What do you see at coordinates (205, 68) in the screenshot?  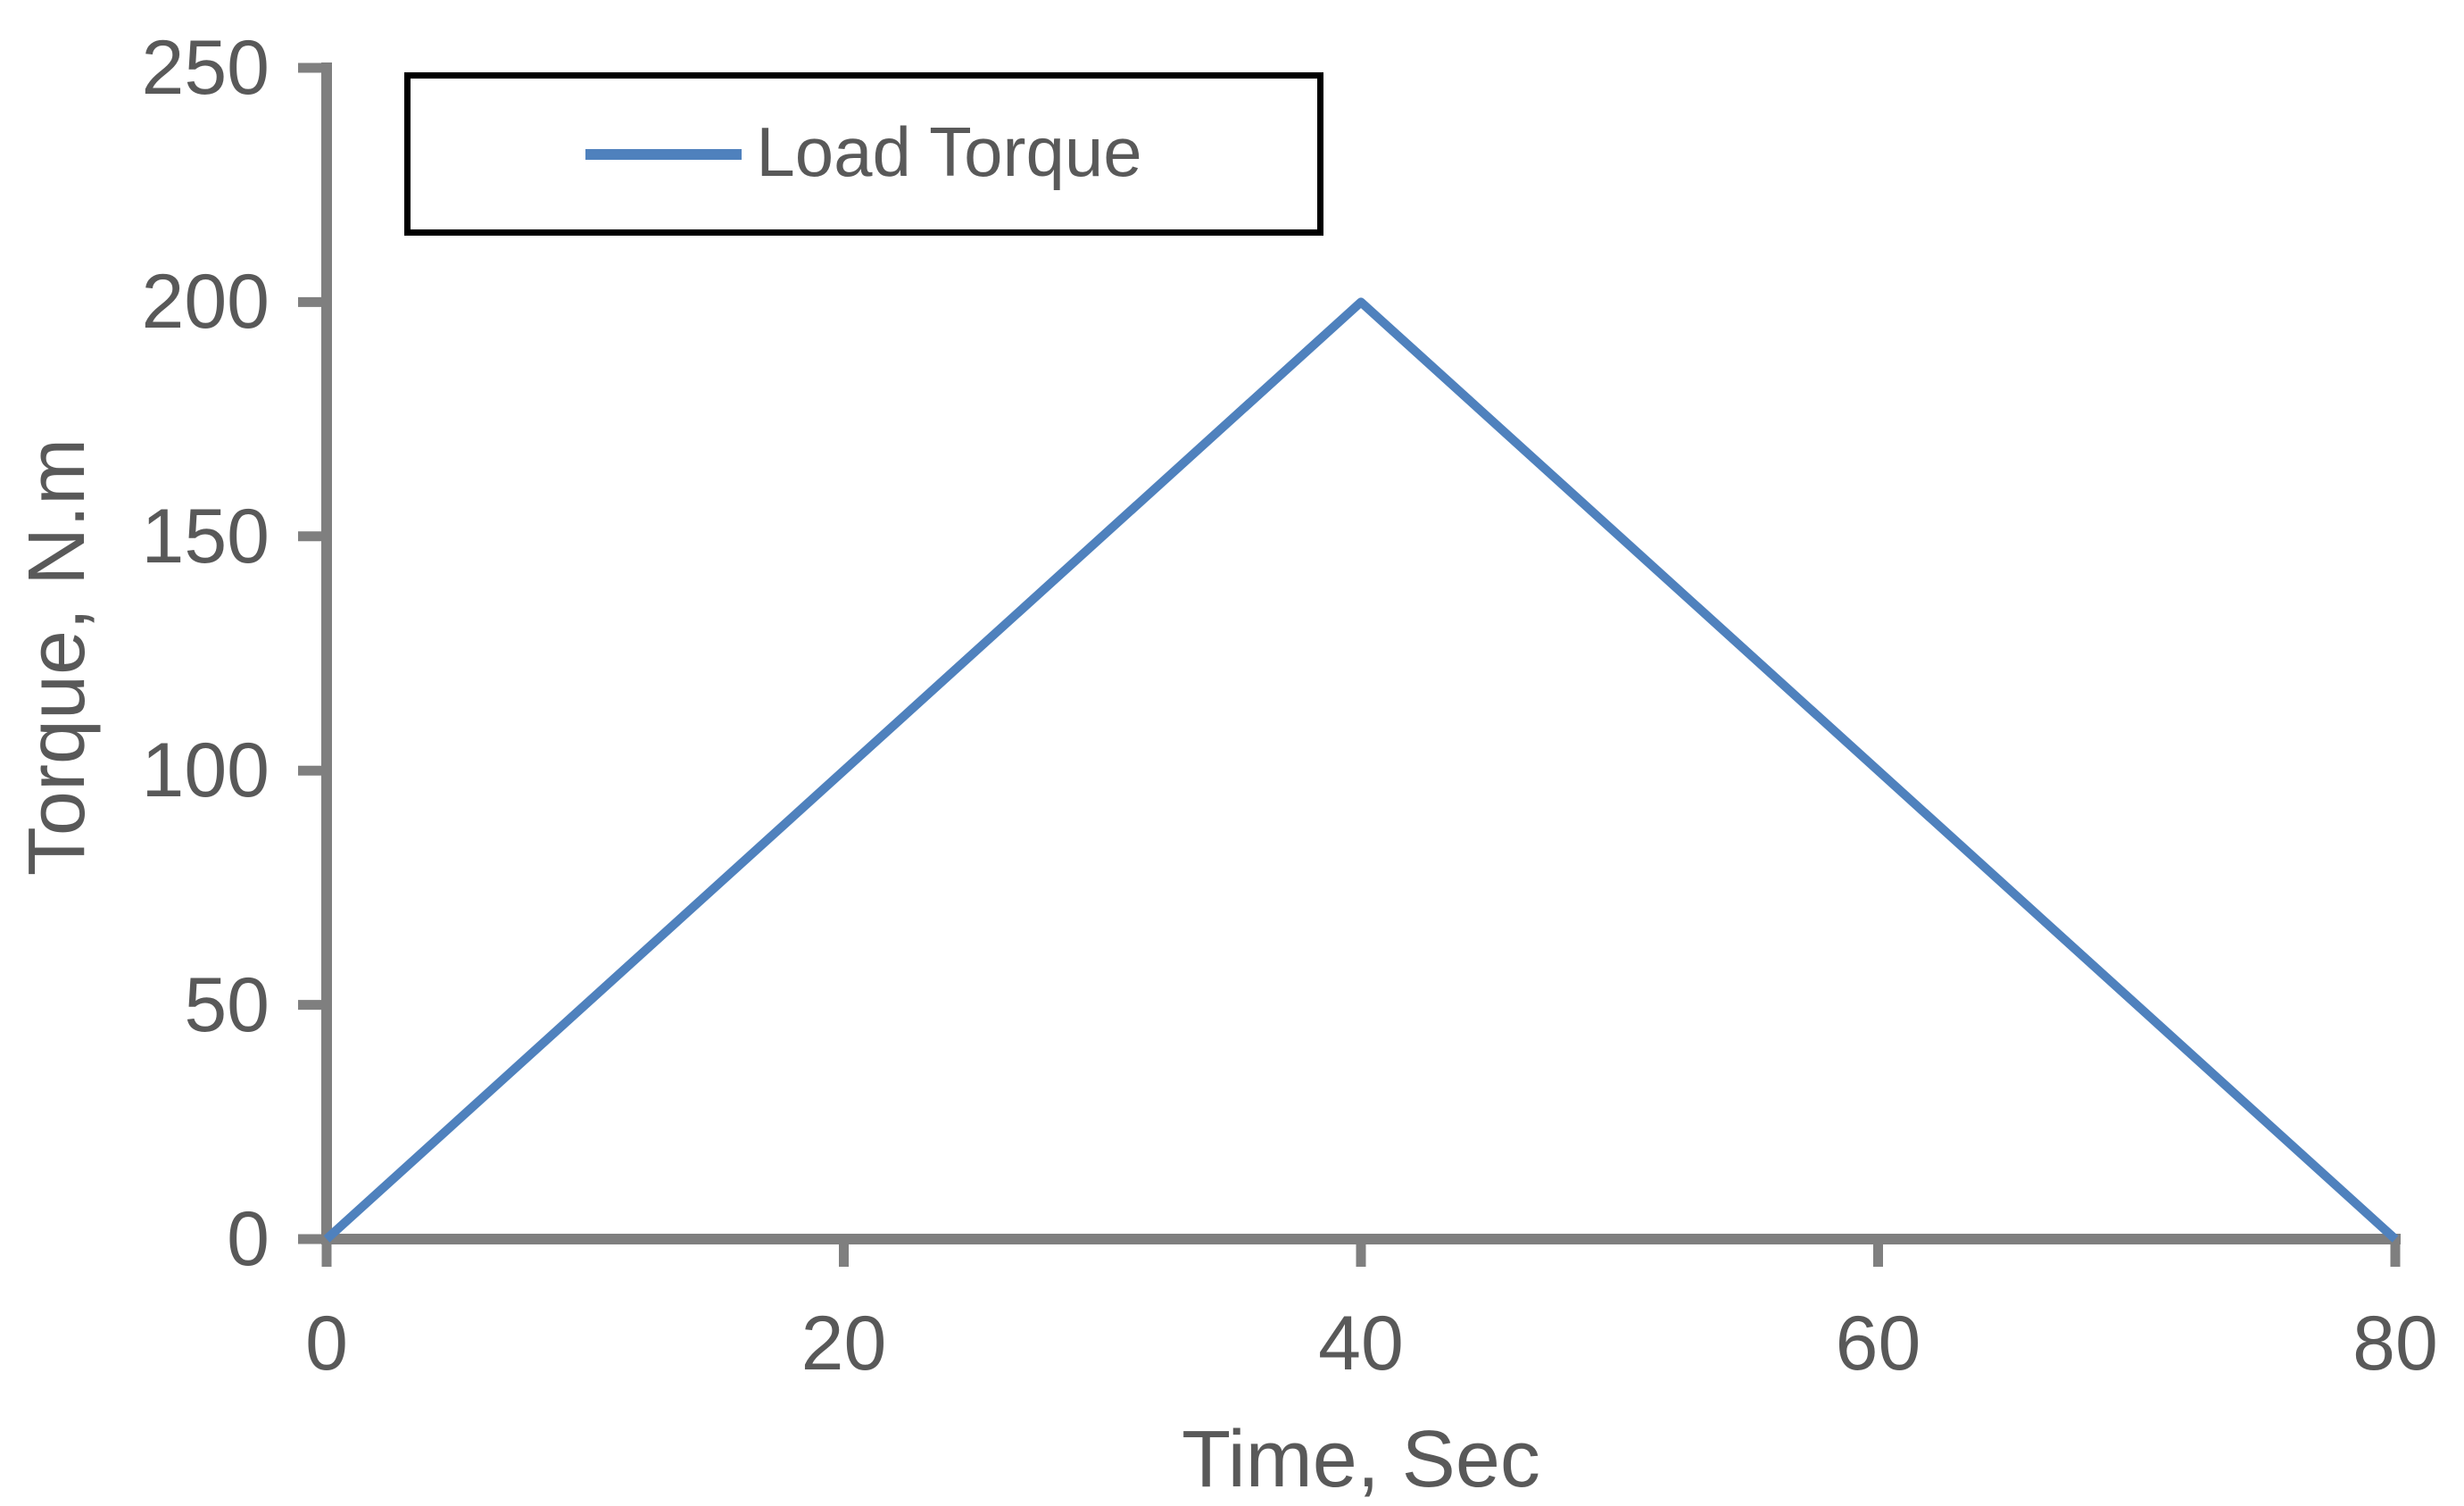 I see `y-tick-label: 250` at bounding box center [205, 68].